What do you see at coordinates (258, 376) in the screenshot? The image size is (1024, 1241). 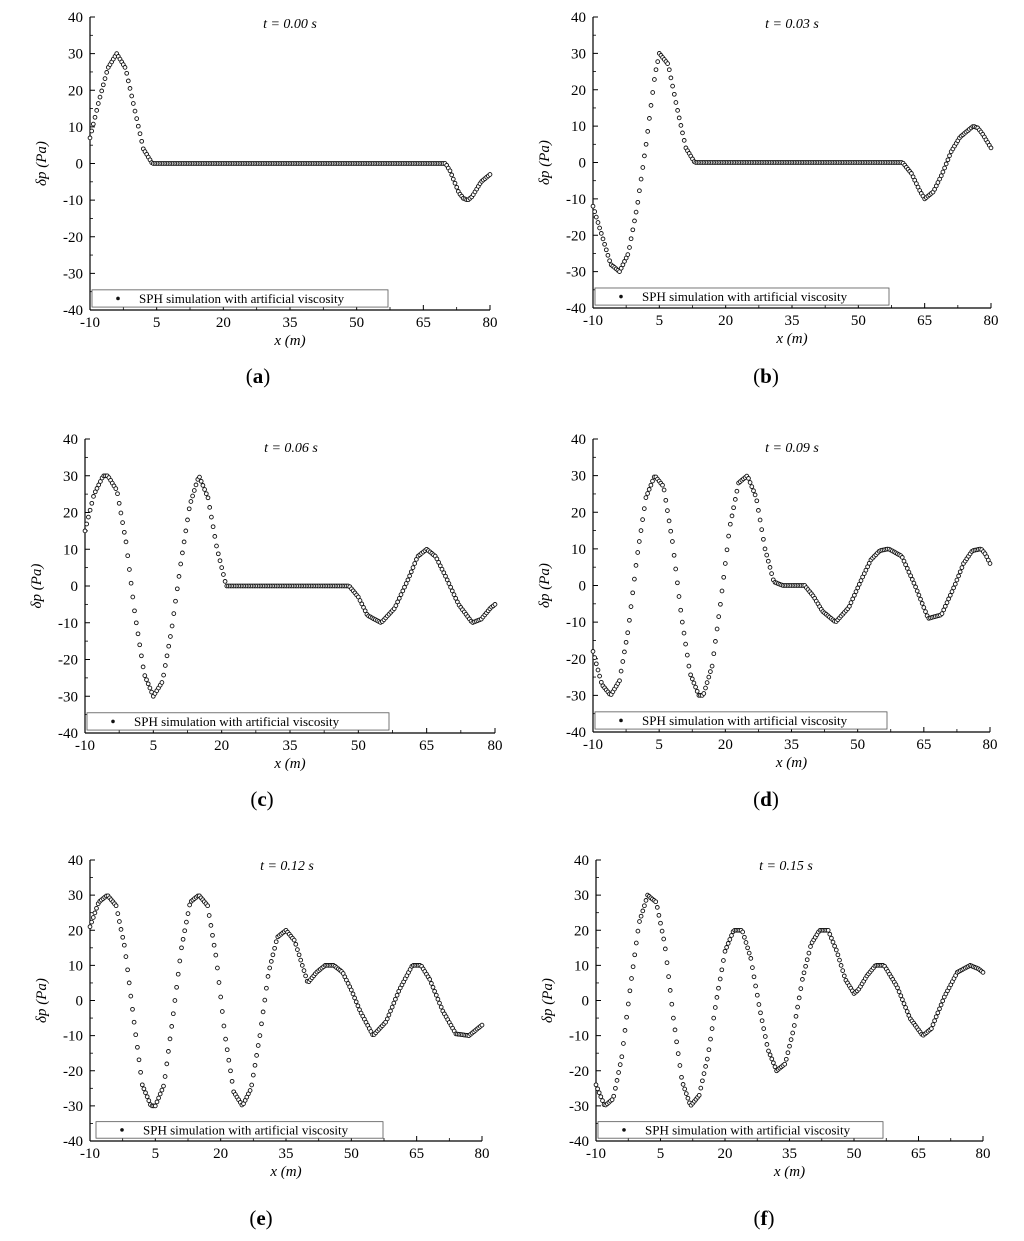 I see `panel-label: (a)` at bounding box center [258, 376].